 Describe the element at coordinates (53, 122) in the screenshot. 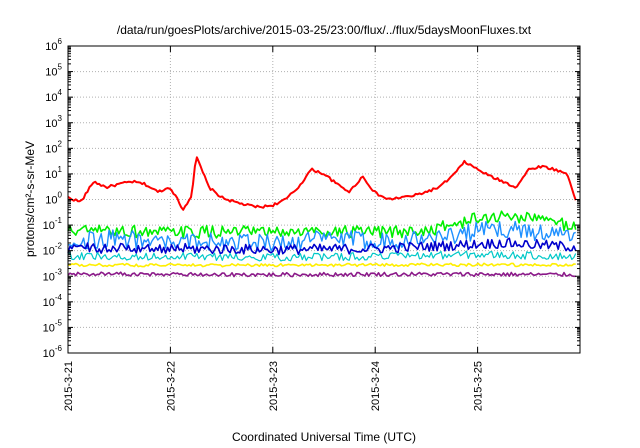

I see `y-tick-label: 10³` at that location.